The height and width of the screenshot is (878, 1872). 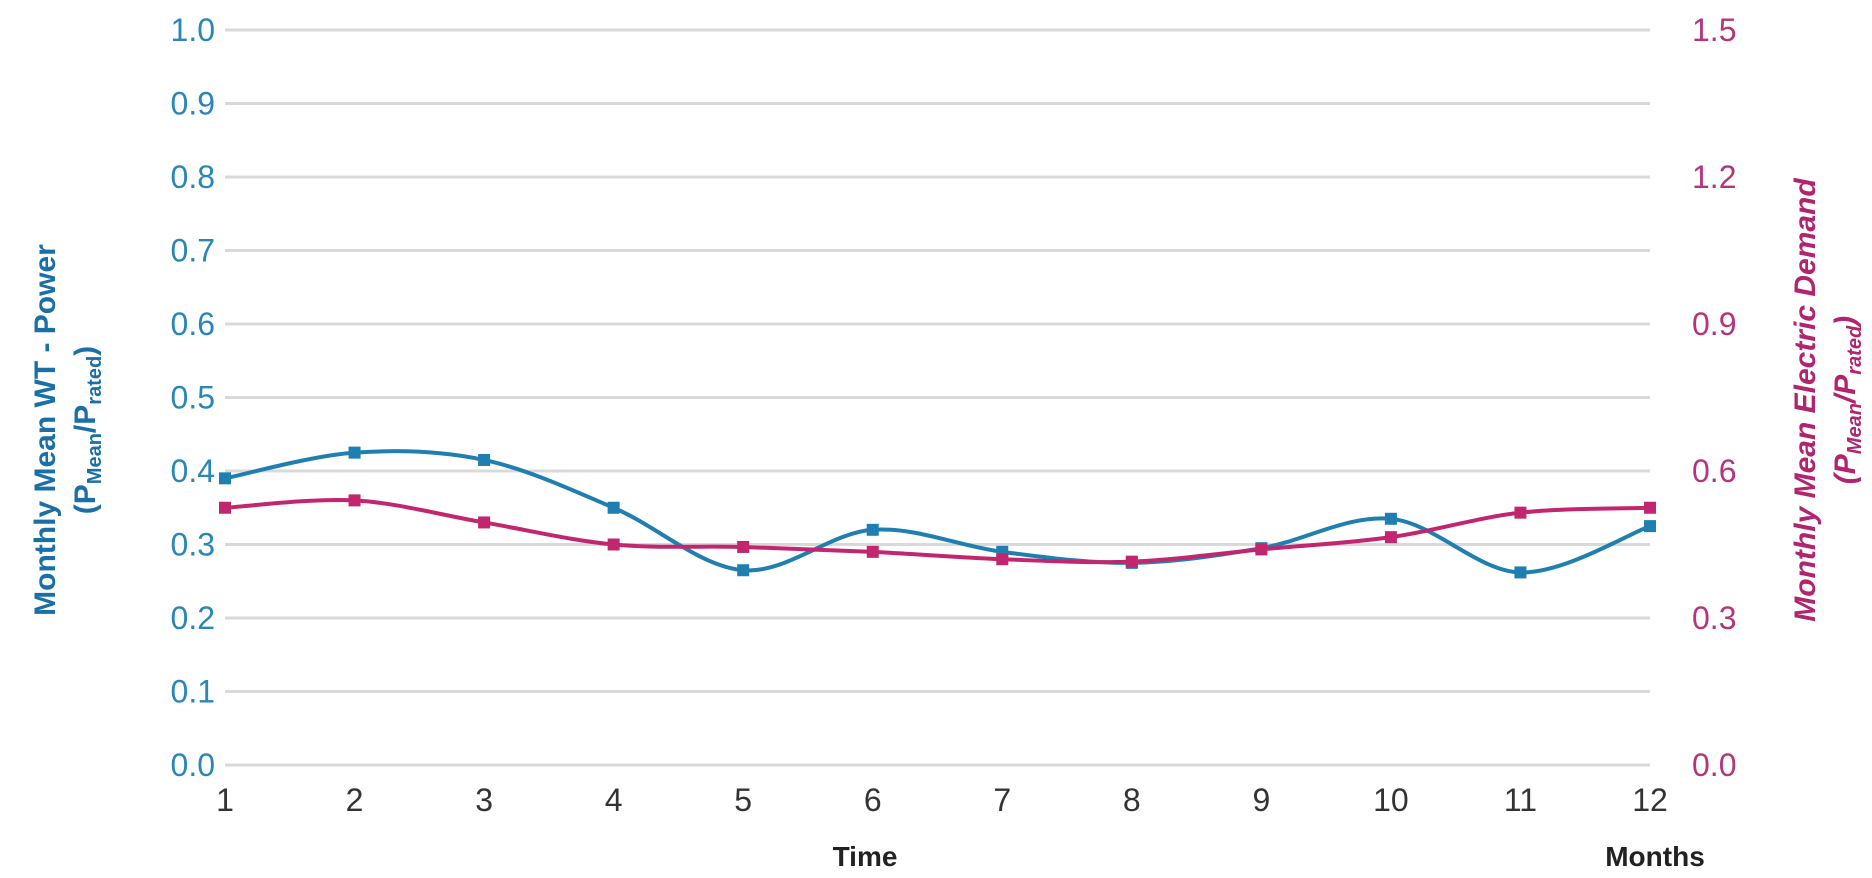 I want to click on series-points, so click(x=937, y=512).